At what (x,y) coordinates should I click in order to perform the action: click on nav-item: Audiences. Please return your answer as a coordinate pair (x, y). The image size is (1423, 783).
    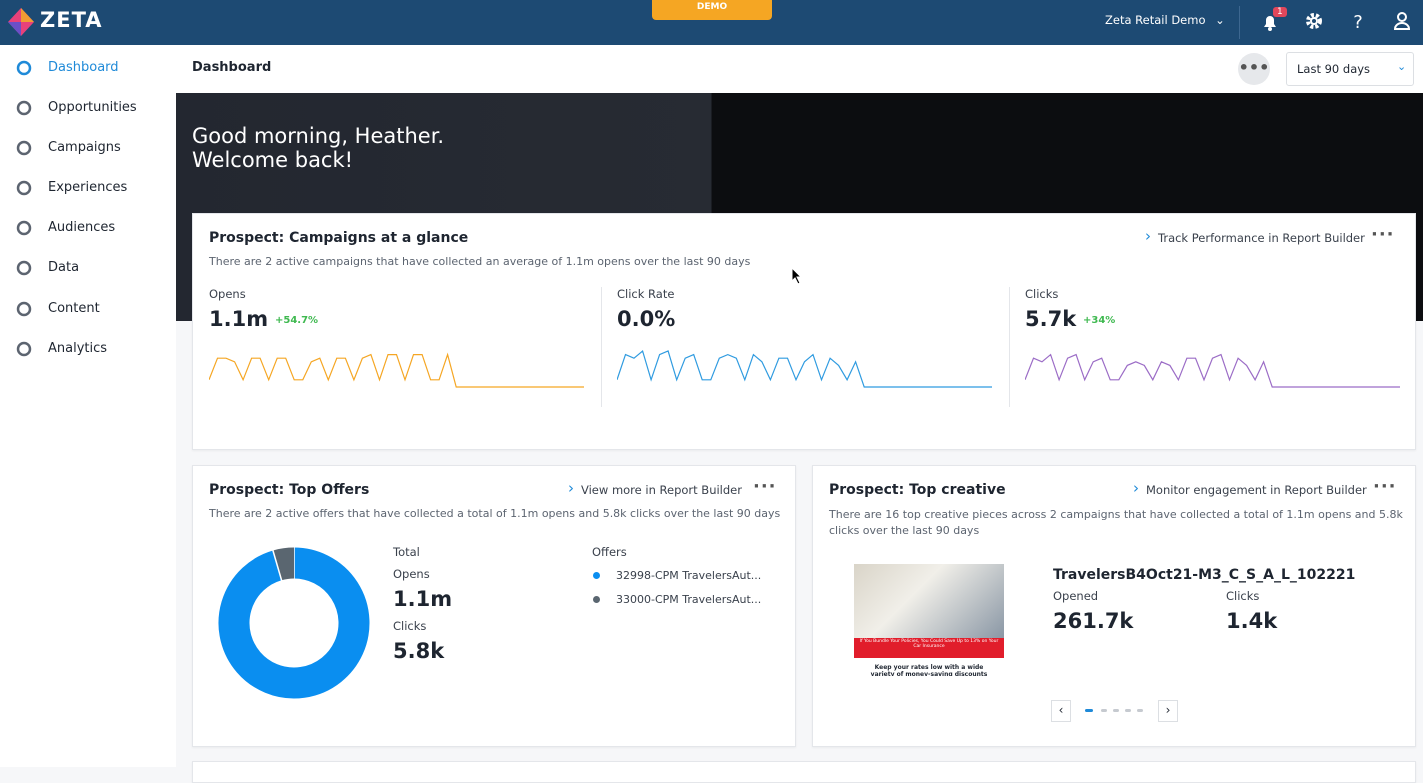
    Looking at the image, I should click on (88, 229).